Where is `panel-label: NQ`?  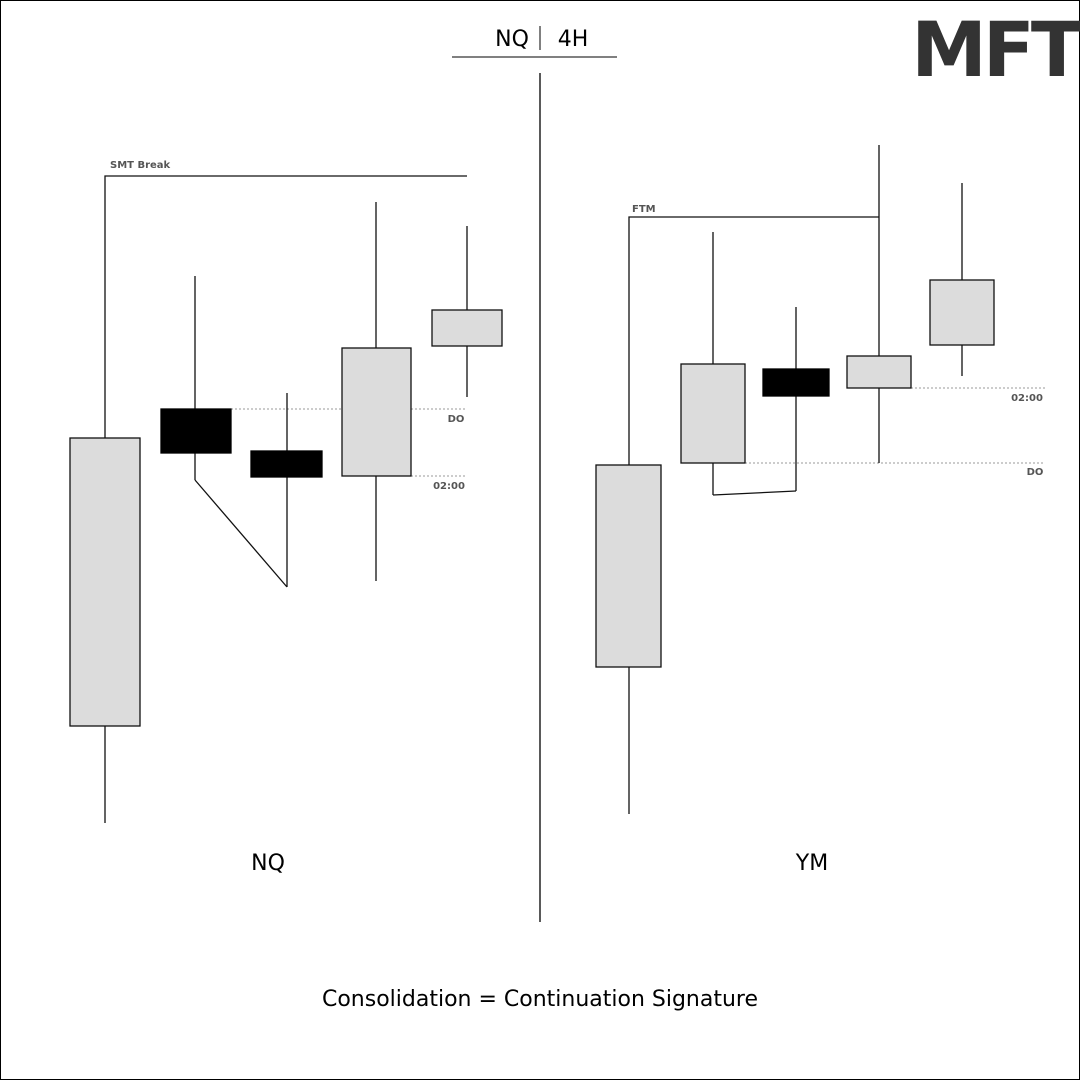
panel-label: NQ is located at coordinates (268, 863).